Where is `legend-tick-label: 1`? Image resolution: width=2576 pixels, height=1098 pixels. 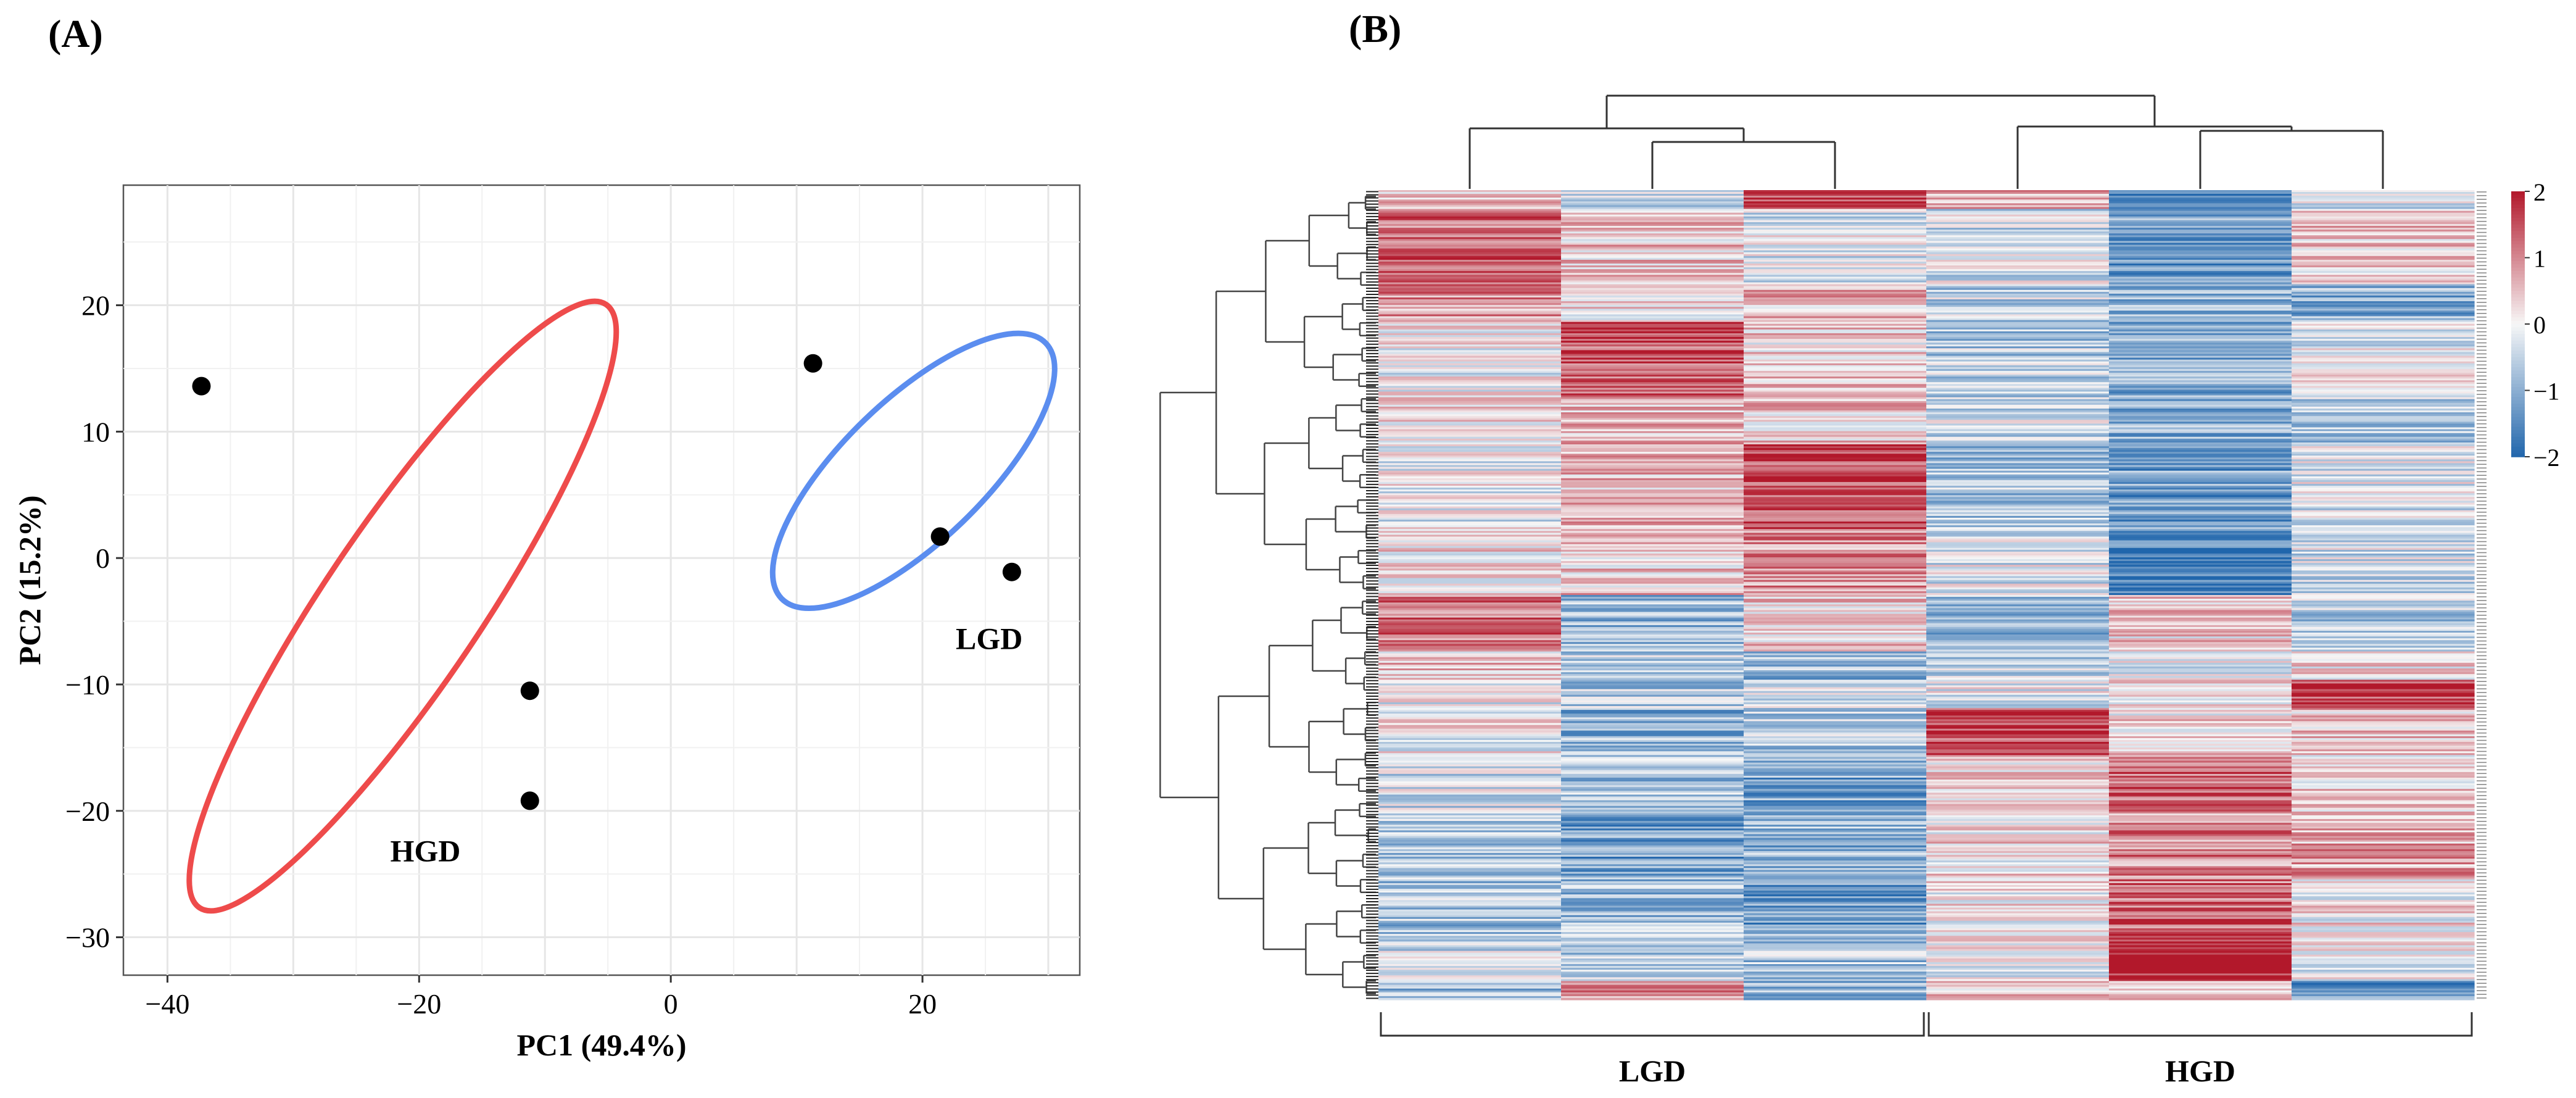
legend-tick-label: 1 is located at coordinates (2539, 259).